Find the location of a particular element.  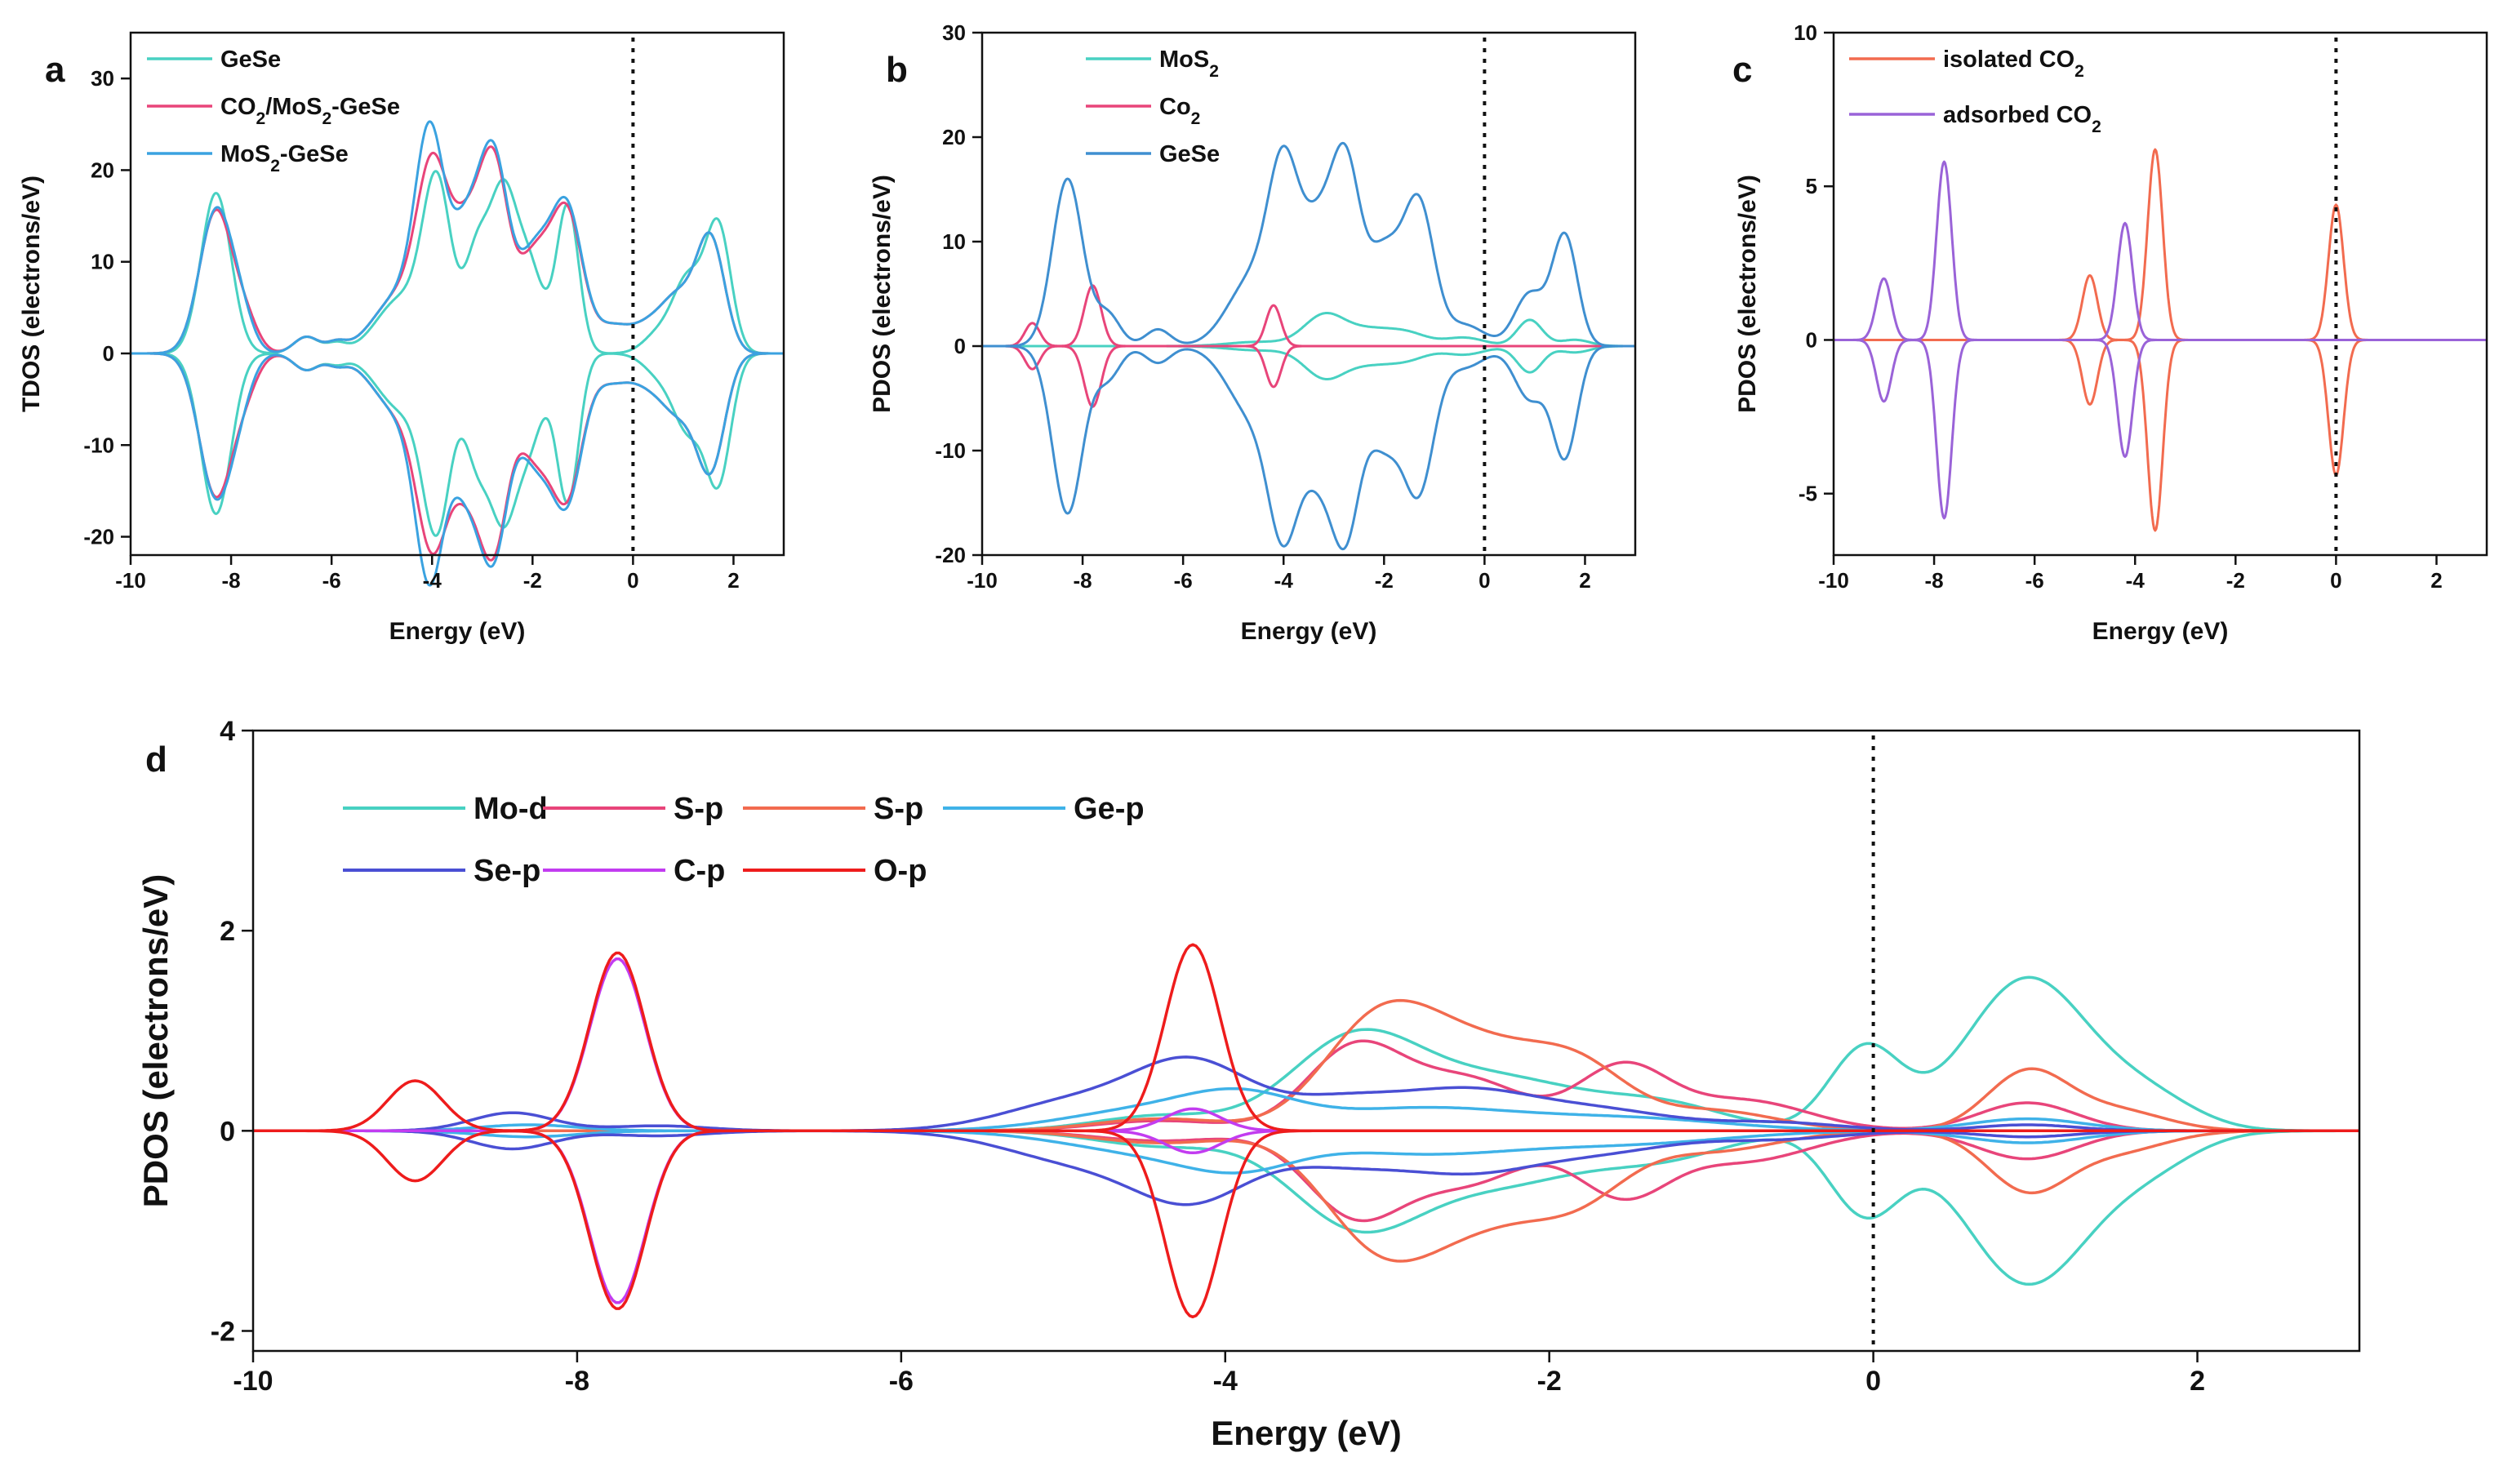

panel-d-series-se-p-spin-down-line is located at coordinates (1306, 1167).